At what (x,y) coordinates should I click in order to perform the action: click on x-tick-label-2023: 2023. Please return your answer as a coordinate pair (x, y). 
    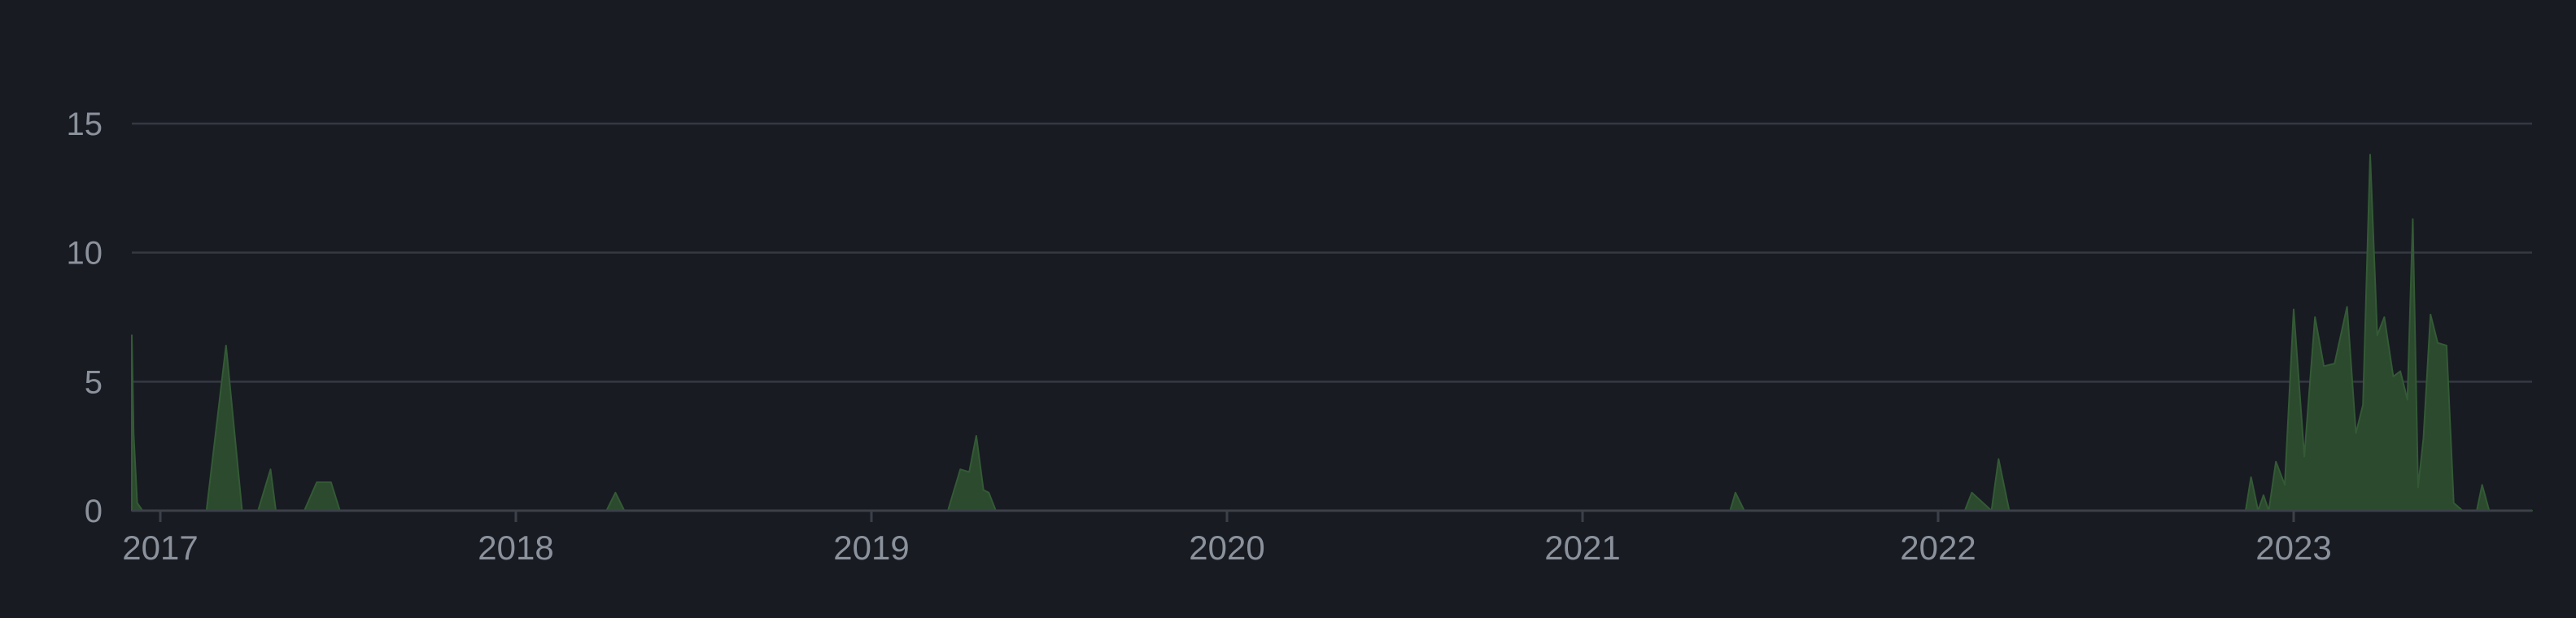
    Looking at the image, I should click on (2293, 548).